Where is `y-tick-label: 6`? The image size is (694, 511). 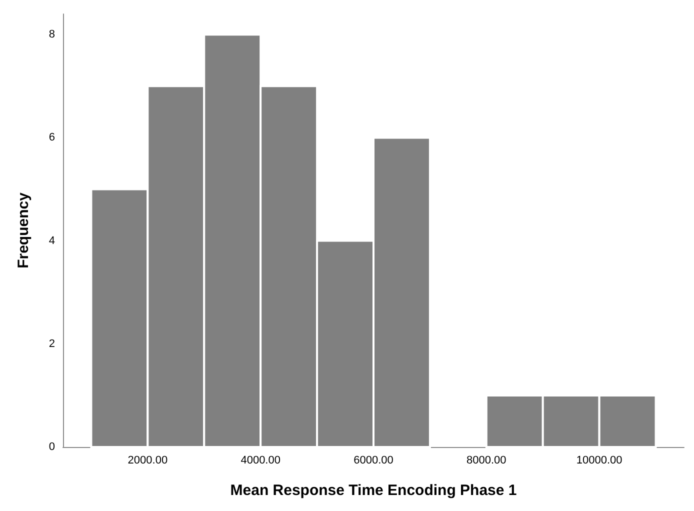
y-tick-label: 6 is located at coordinates (51, 138).